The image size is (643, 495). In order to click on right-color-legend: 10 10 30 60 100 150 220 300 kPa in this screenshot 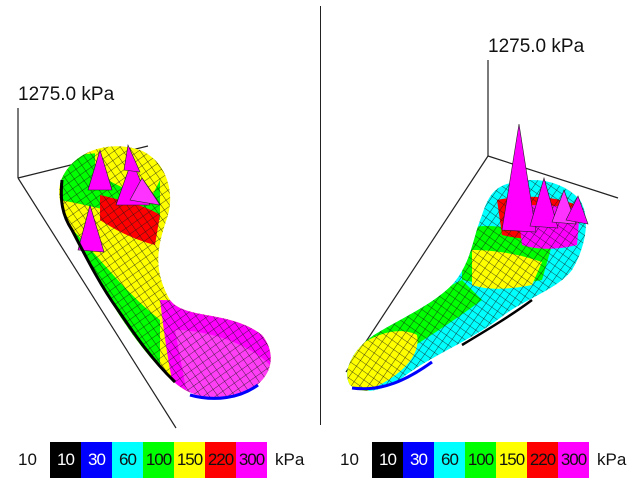, I will do `click(483, 460)`.